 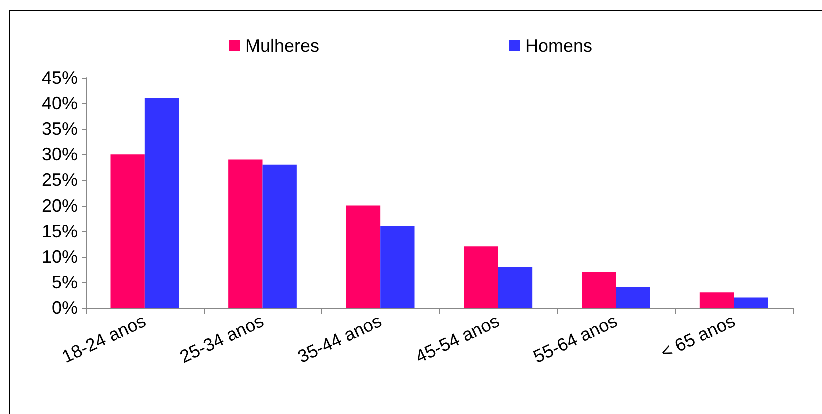 I want to click on y-tick-label: 0%, so click(x=65, y=308).